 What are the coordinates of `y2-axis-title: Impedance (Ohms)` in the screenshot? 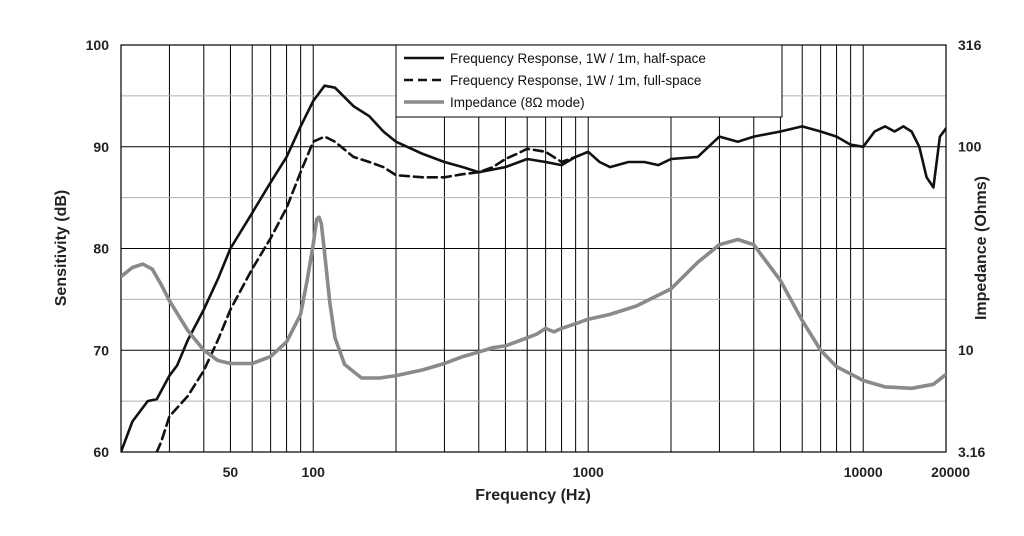 It's located at (981, 248).